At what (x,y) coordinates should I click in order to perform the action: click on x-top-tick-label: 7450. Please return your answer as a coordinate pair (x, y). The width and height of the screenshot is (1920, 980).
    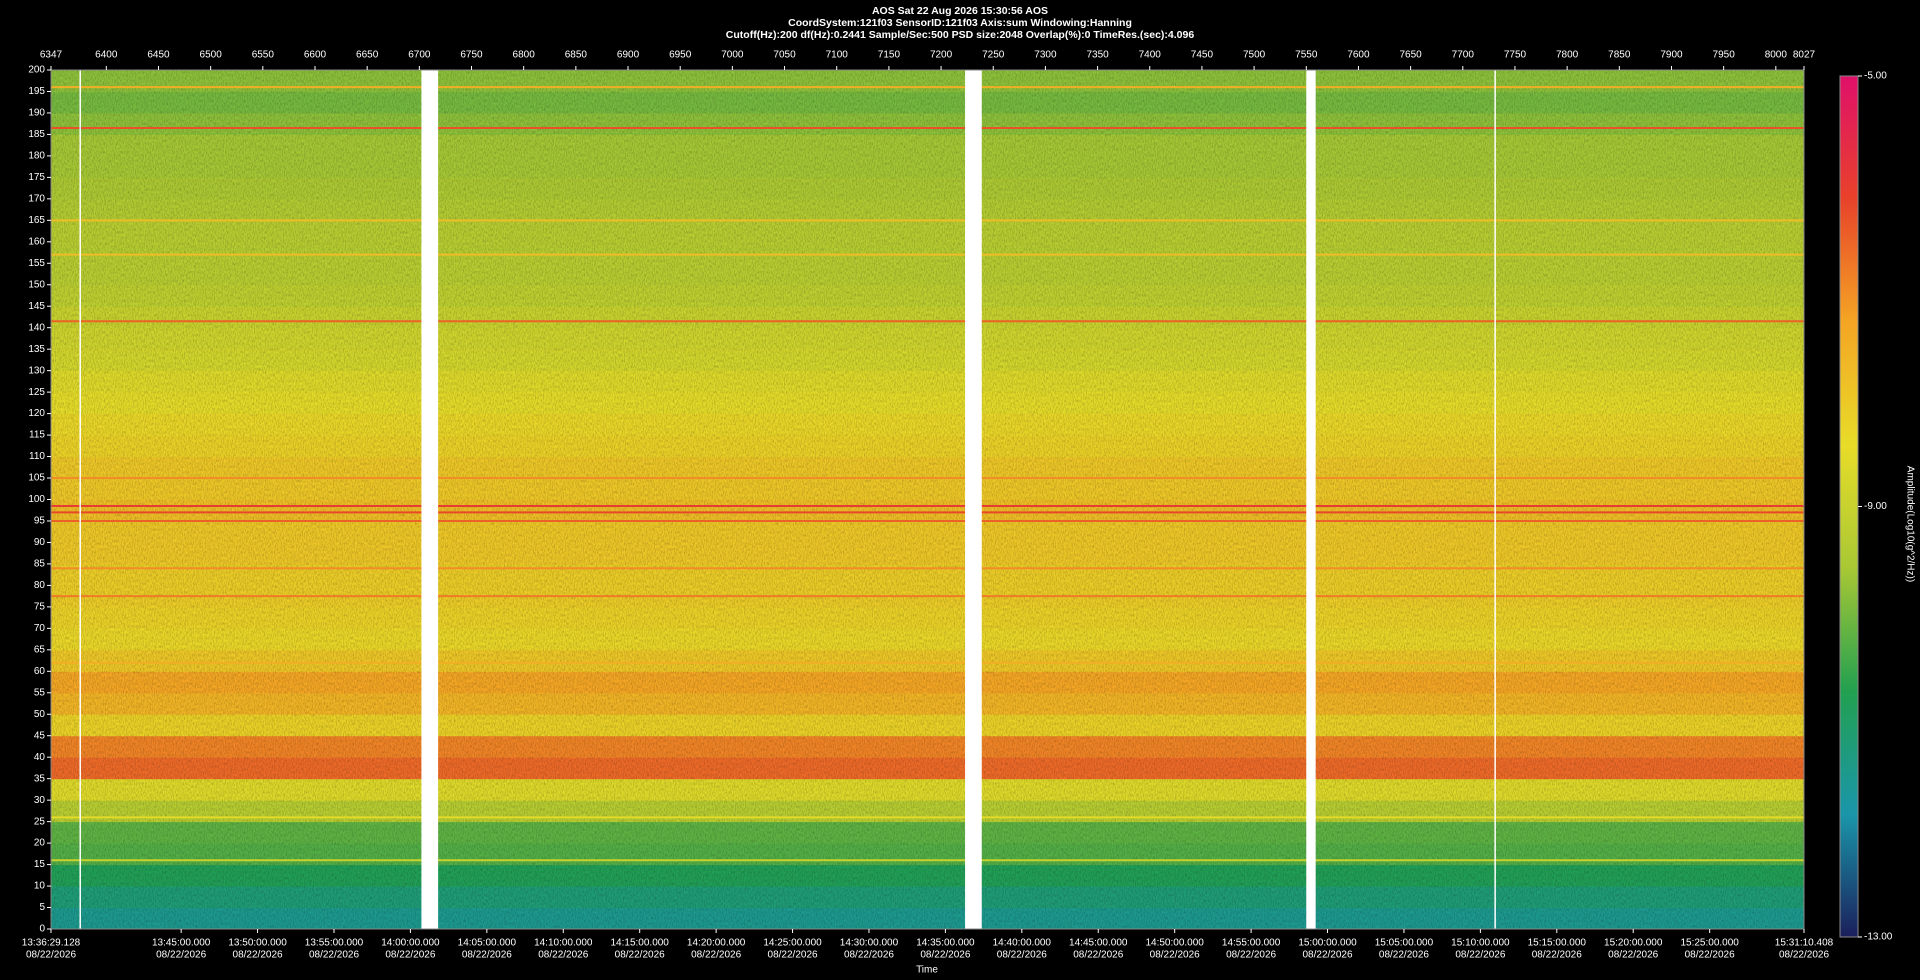
    Looking at the image, I should click on (1202, 55).